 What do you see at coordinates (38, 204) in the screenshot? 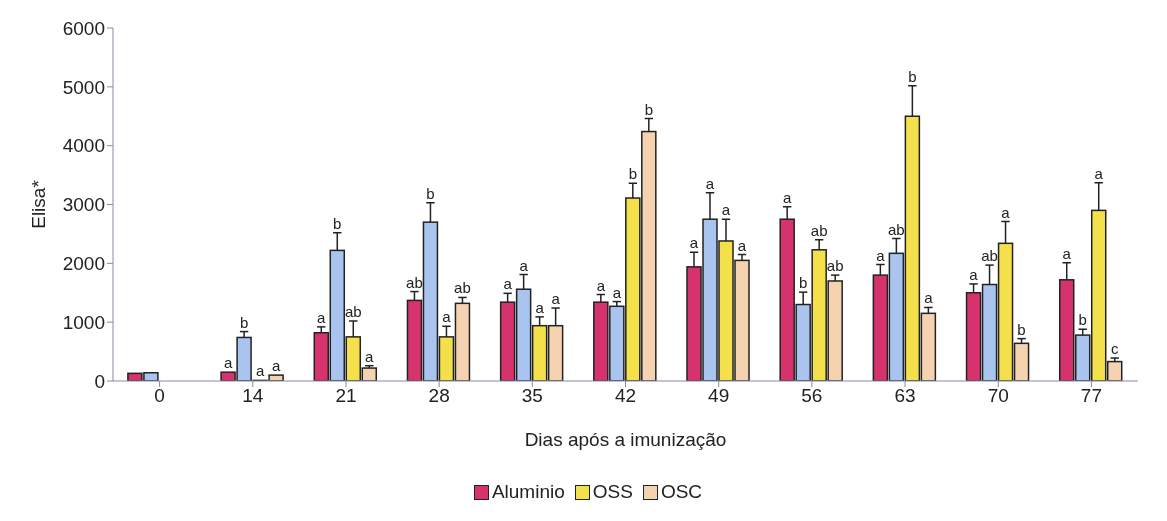
I see `y-axis-title: Elisa*` at bounding box center [38, 204].